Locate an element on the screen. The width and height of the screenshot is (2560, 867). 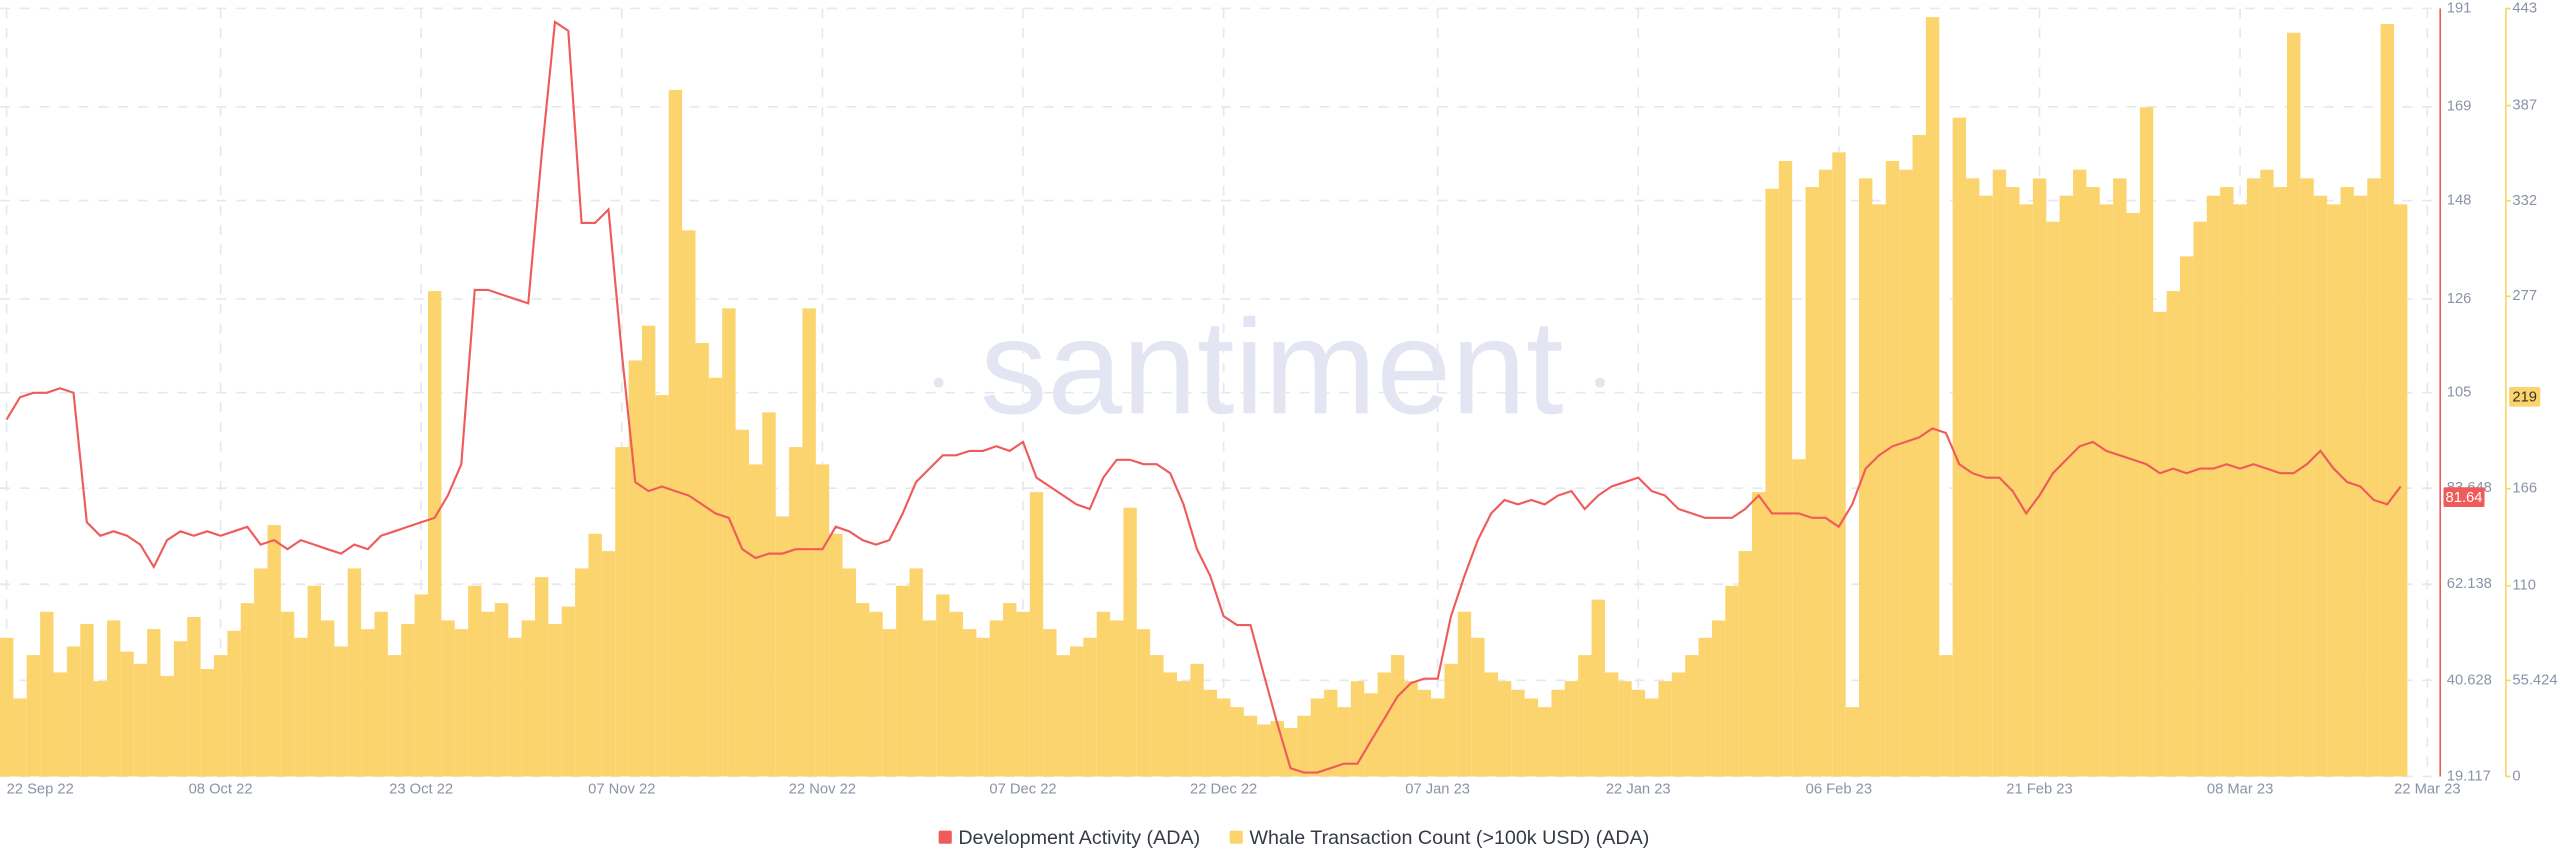
y2-tick-label: 0 is located at coordinates (2516, 776).